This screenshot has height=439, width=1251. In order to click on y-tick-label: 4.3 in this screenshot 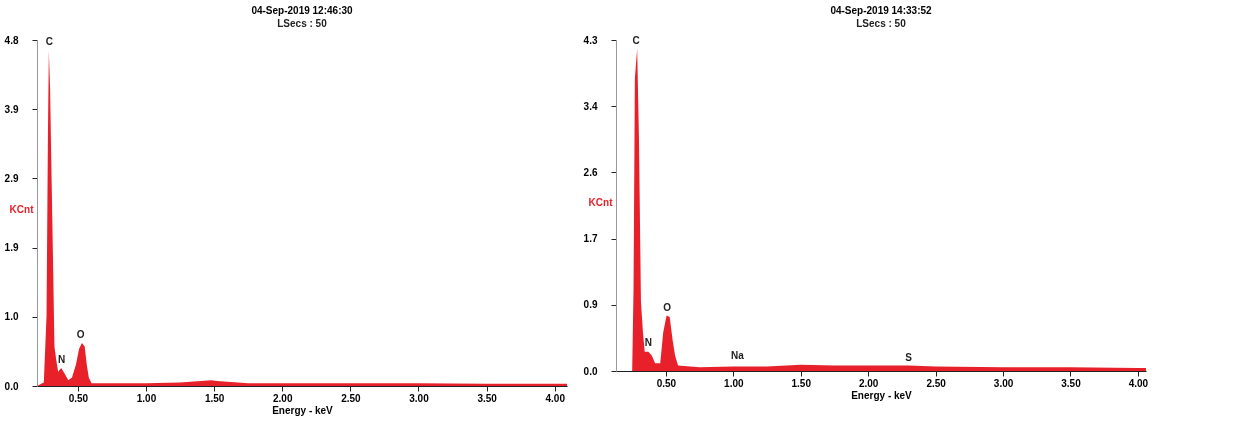, I will do `click(590, 40)`.